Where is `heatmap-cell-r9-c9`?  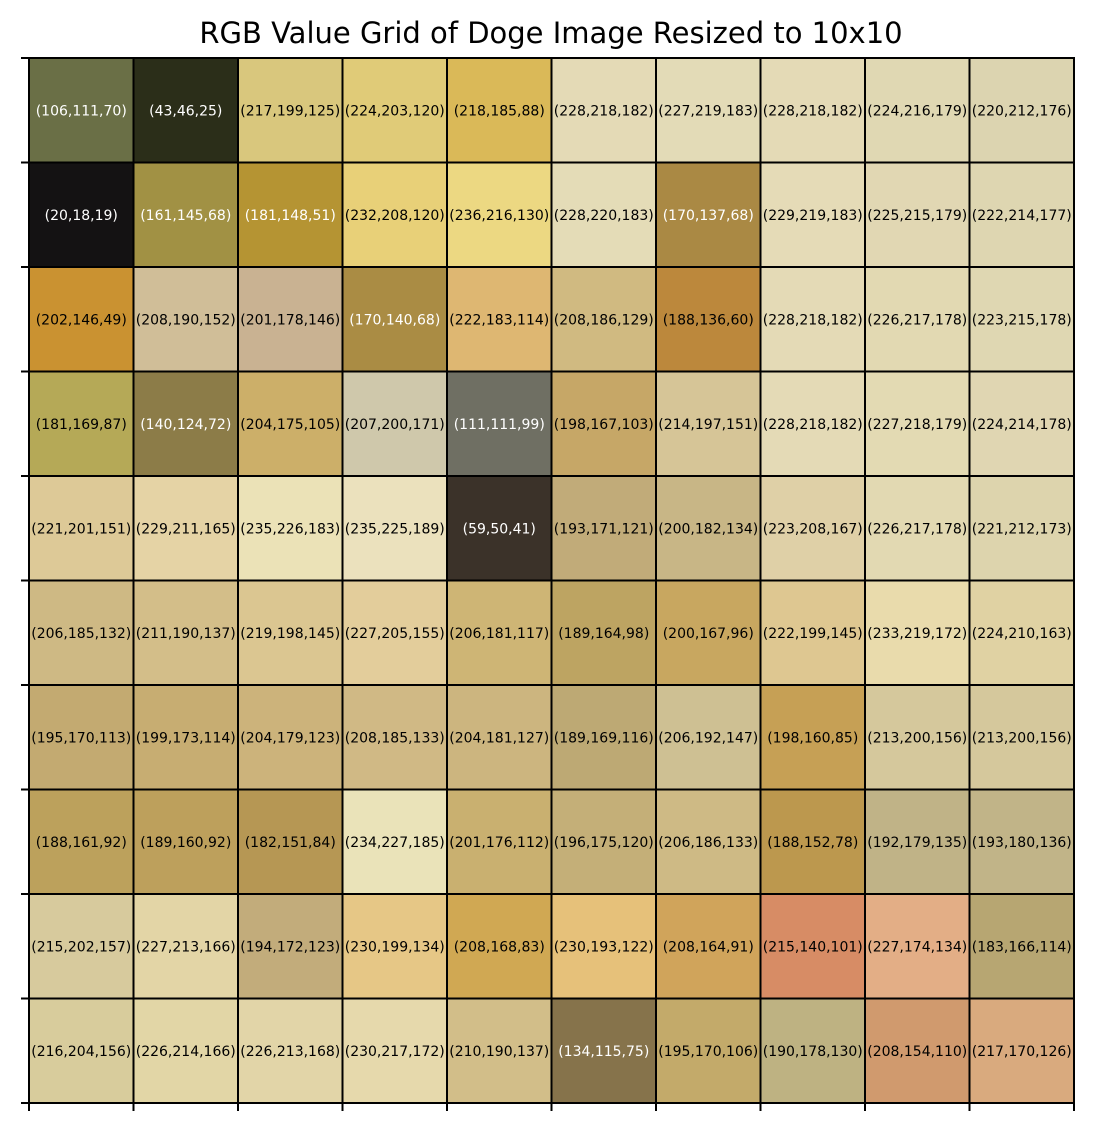 heatmap-cell-r9-c9 is located at coordinates (1021, 1050).